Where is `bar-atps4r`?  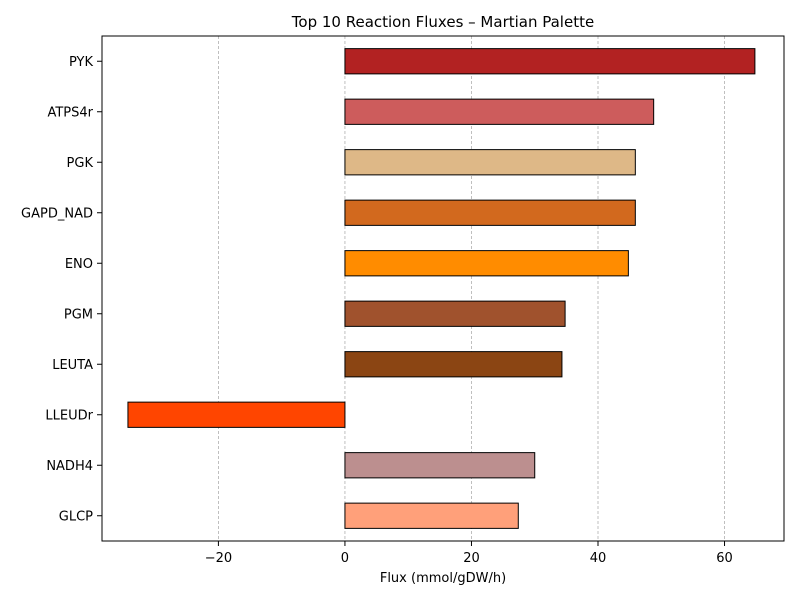 bar-atps4r is located at coordinates (499, 111).